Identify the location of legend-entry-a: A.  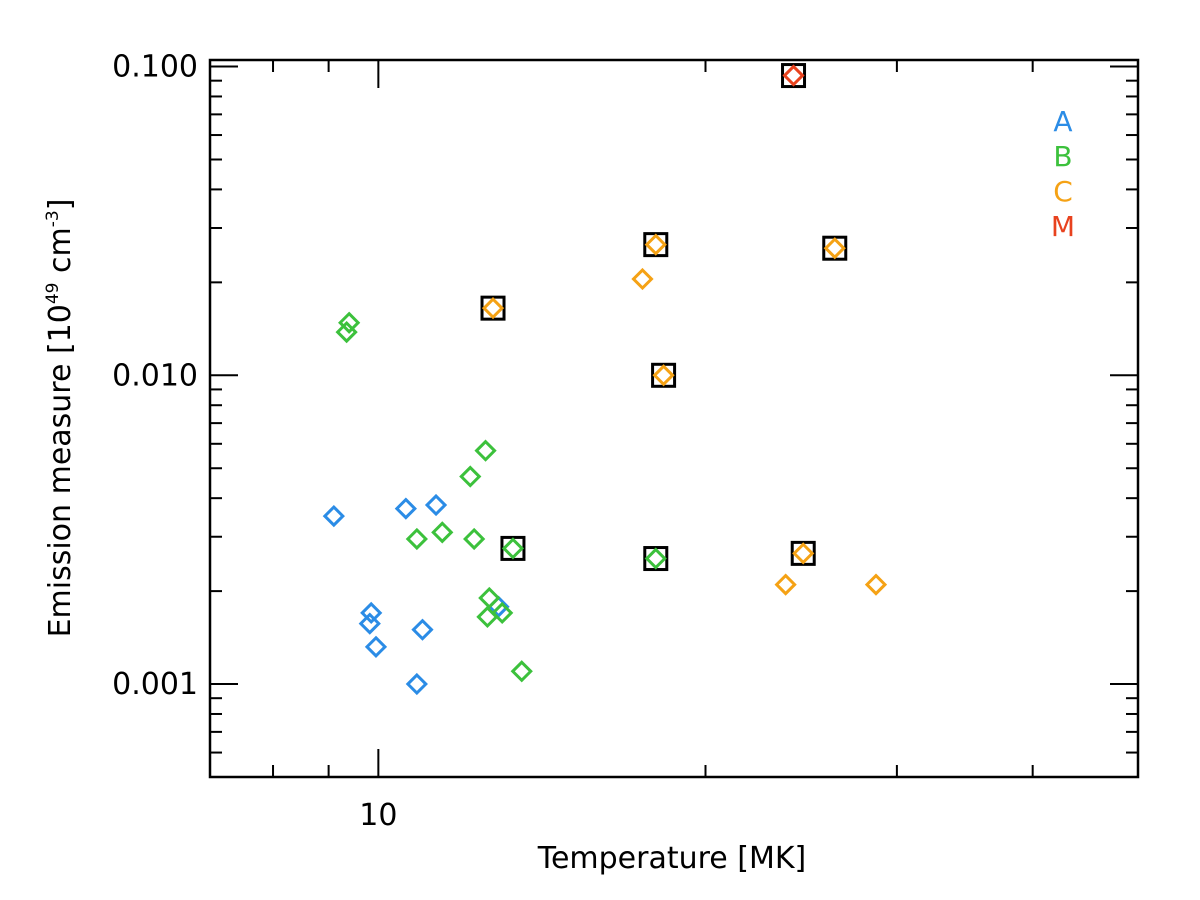
(1062, 121).